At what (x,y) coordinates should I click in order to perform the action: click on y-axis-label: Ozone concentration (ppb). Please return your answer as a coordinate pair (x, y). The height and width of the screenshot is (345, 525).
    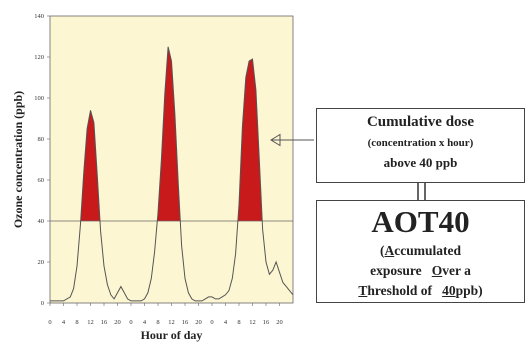
    Looking at the image, I should click on (18, 159).